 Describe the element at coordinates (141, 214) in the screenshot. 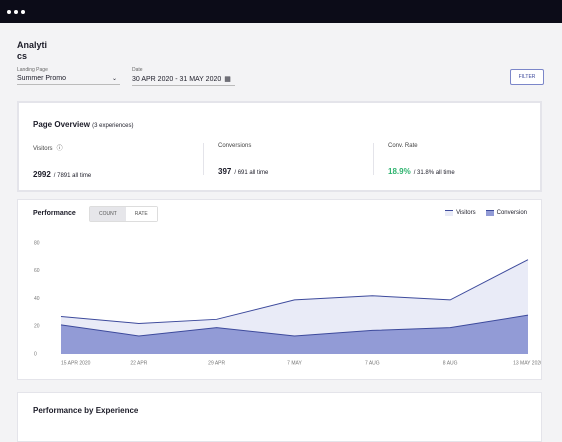

I see `toggle-button: RATE` at that location.